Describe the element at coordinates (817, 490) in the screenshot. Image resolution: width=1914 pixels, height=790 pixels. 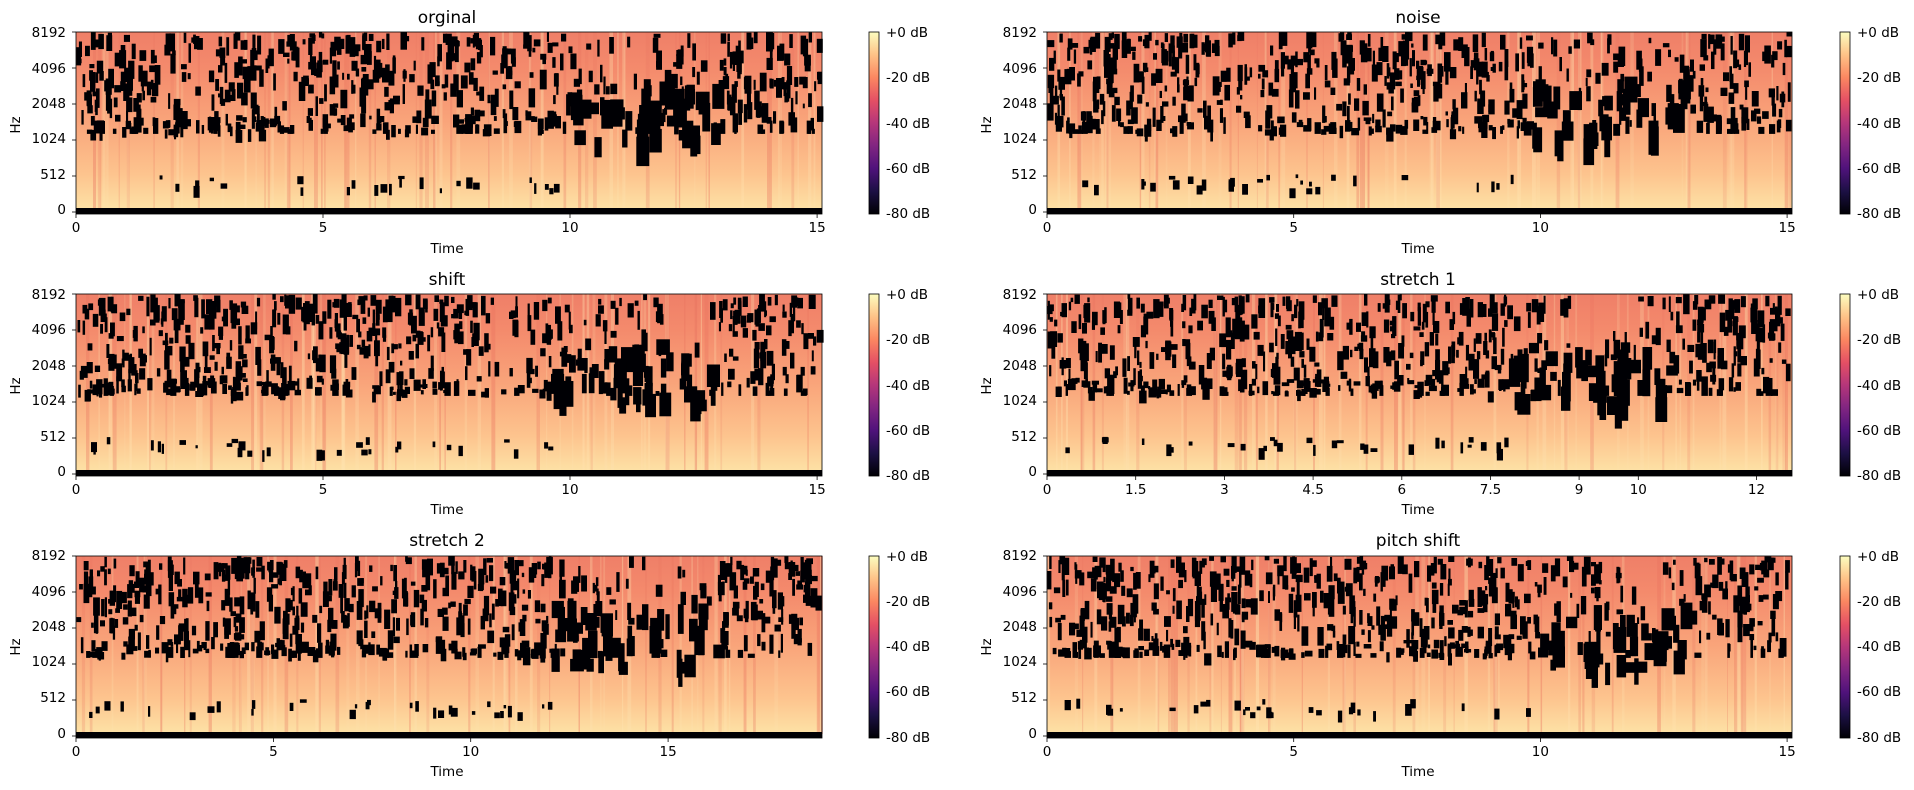
I see `x-tick-label: 15` at that location.